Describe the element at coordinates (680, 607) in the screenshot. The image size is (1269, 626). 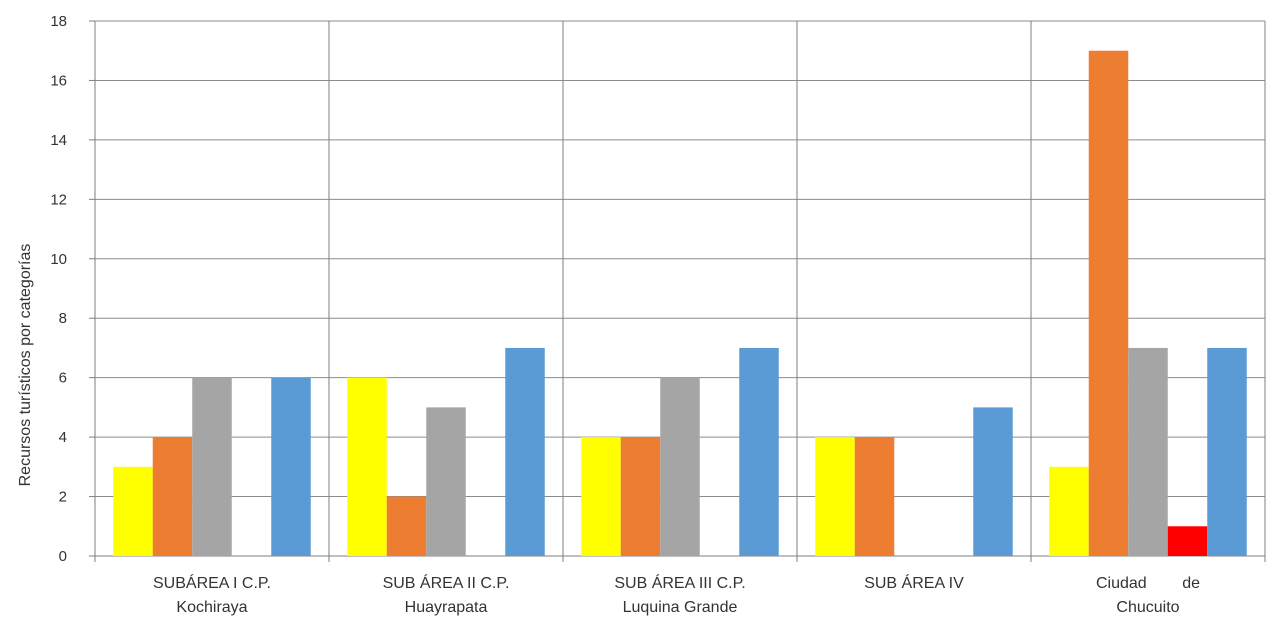
I see `x-category-label: Luquina Grande` at that location.